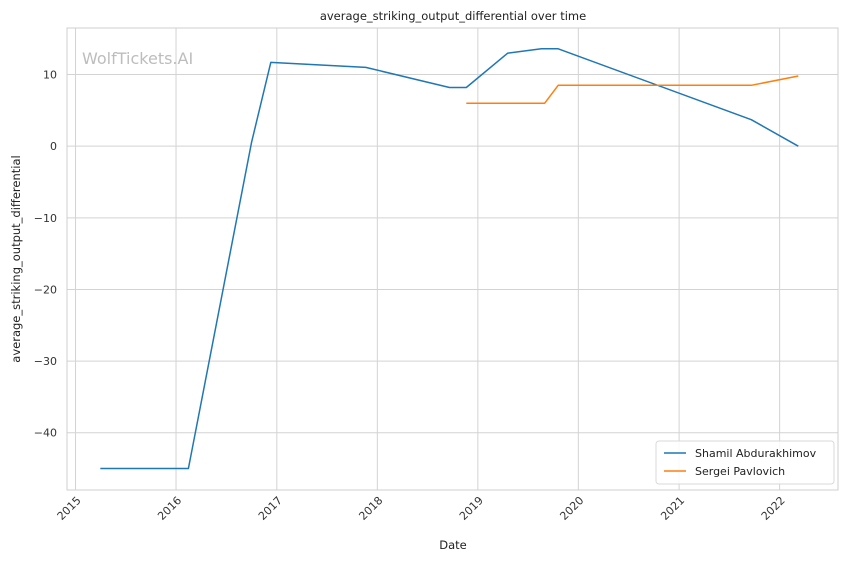 This screenshot has height=561, width=850. What do you see at coordinates (453, 545) in the screenshot?
I see `x-axis-title: Date` at bounding box center [453, 545].